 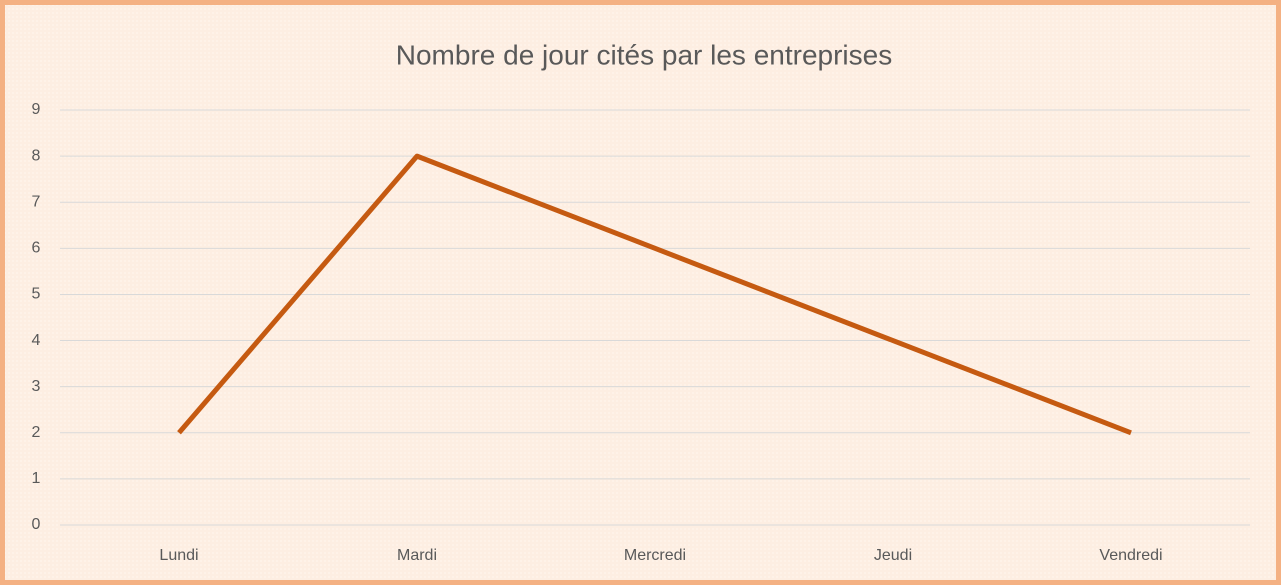 What do you see at coordinates (36, 155) in the screenshot?
I see `y-tick-label: 8` at bounding box center [36, 155].